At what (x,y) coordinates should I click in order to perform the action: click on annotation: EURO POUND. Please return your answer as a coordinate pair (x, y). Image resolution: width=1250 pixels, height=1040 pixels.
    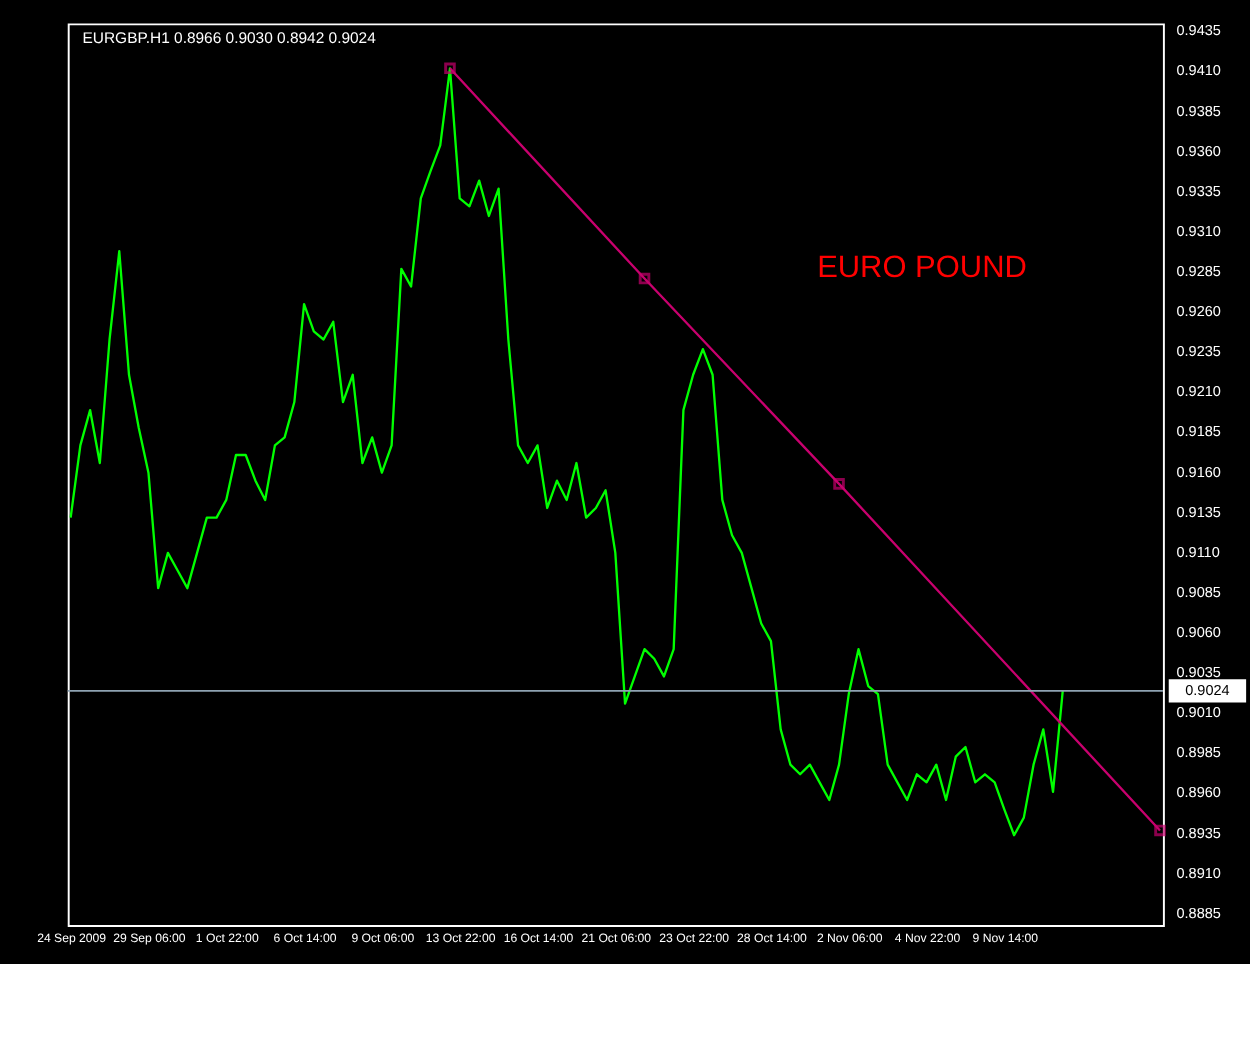
    Looking at the image, I should click on (922, 267).